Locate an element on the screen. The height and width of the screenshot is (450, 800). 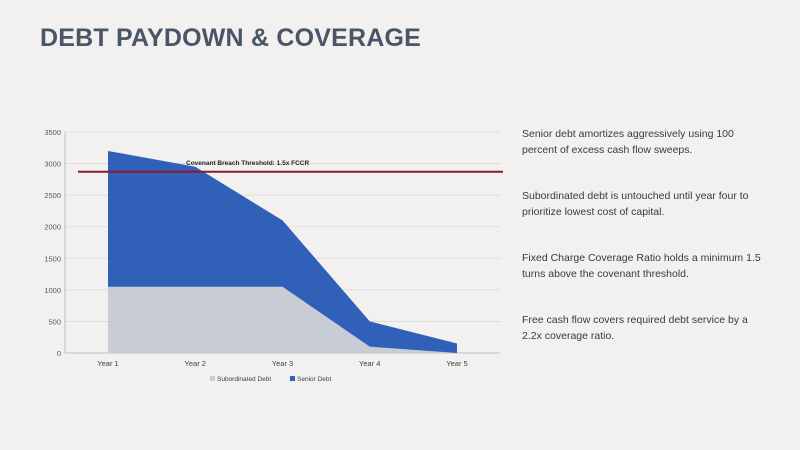
legend-swatch-subordinated-debt is located at coordinates (212, 378).